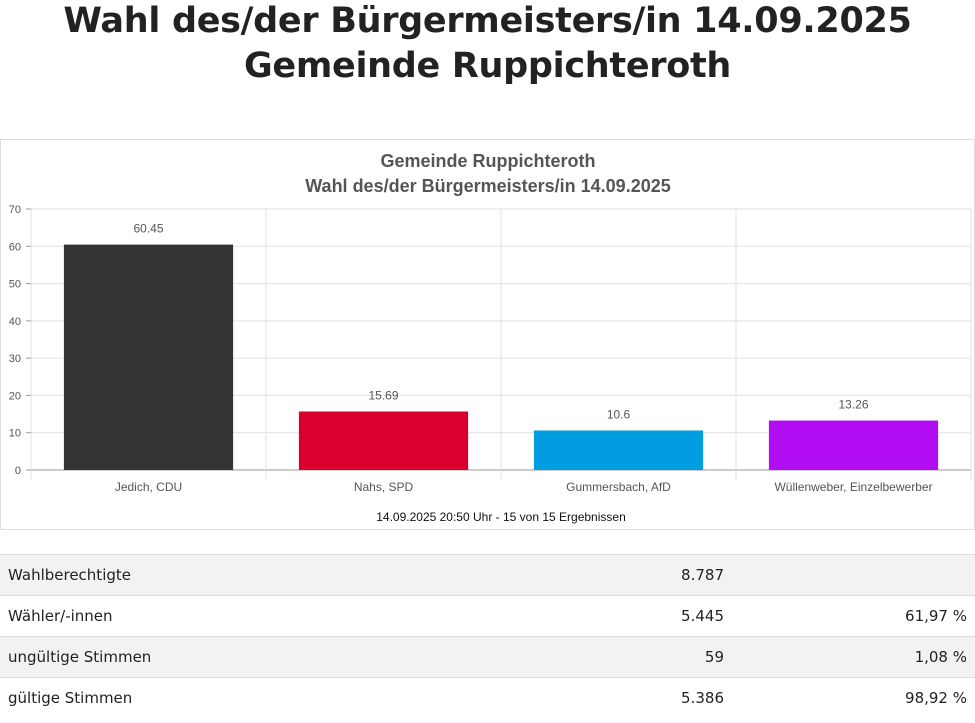 This screenshot has height=723, width=975. What do you see at coordinates (15, 247) in the screenshot?
I see `y-tick-label: 60` at bounding box center [15, 247].